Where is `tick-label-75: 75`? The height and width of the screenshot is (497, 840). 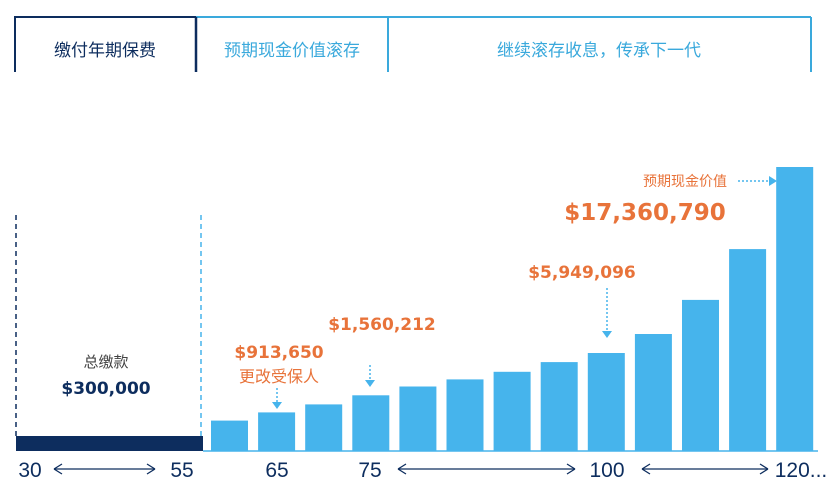 tick-label-75: 75 is located at coordinates (369, 470).